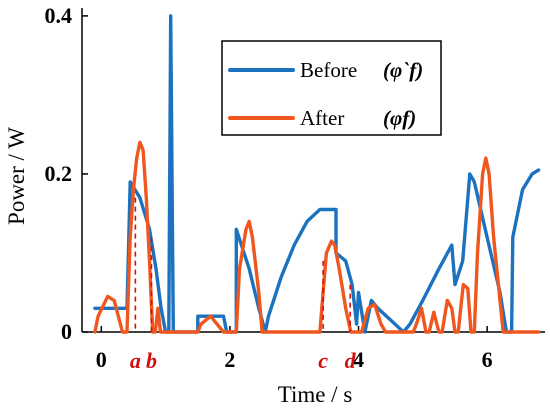 Image resolution: width=550 pixels, height=415 pixels. What do you see at coordinates (487, 359) in the screenshot?
I see `x-tick-label: 6` at bounding box center [487, 359].